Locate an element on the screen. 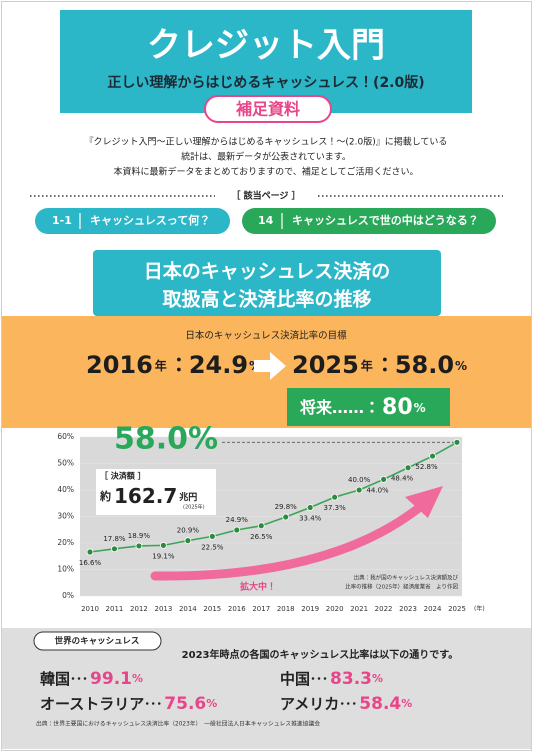 This screenshot has width=533, height=752. data-label: 17.8% is located at coordinates (114, 539).